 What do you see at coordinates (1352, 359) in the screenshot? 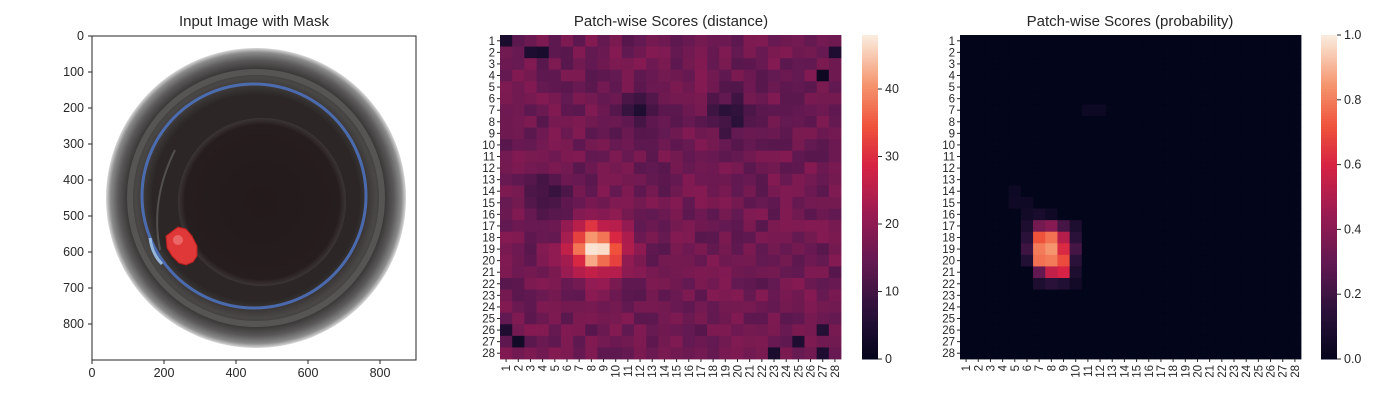
I see `colorbar-tick-label: 0.0` at bounding box center [1352, 359].